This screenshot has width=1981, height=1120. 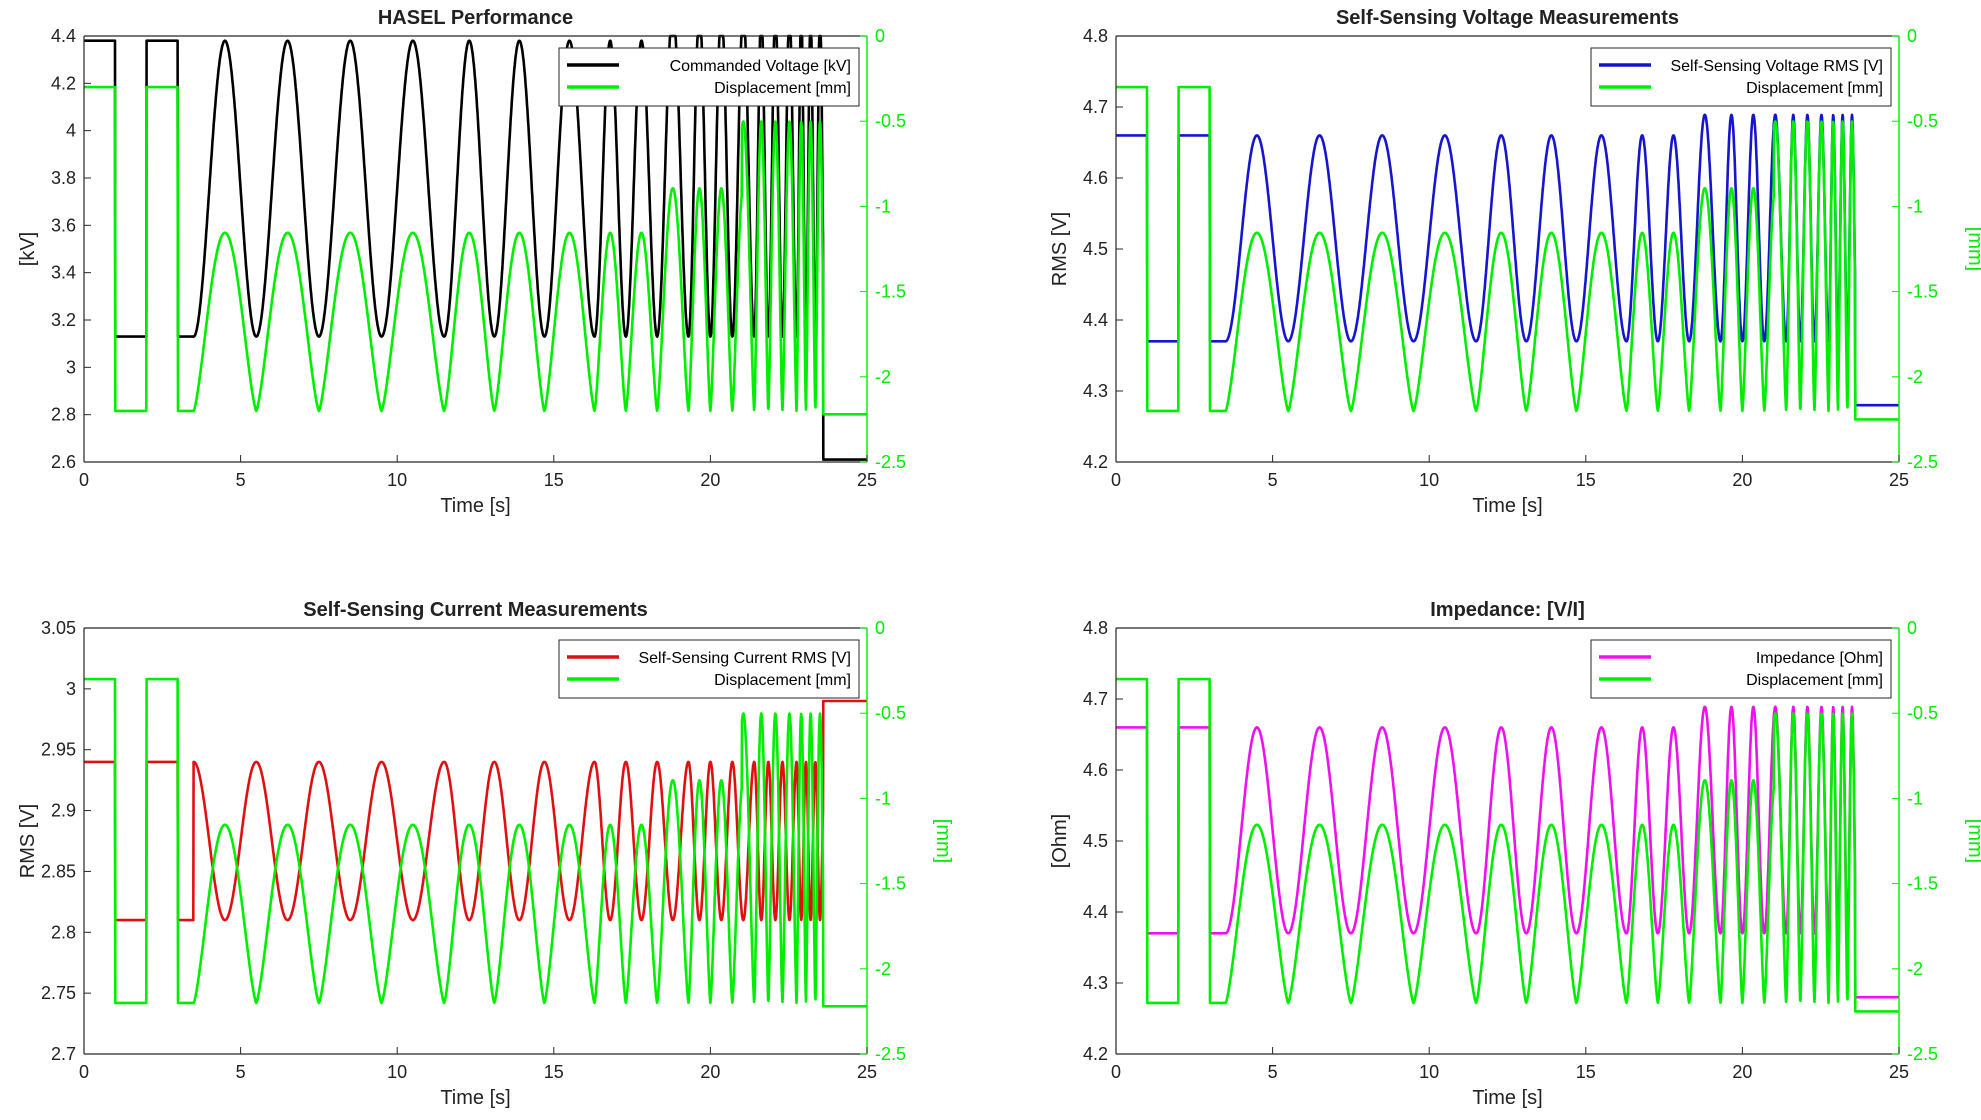 I want to click on legend: Commanded Voltage [kV] Displacement [mm], so click(x=709, y=77).